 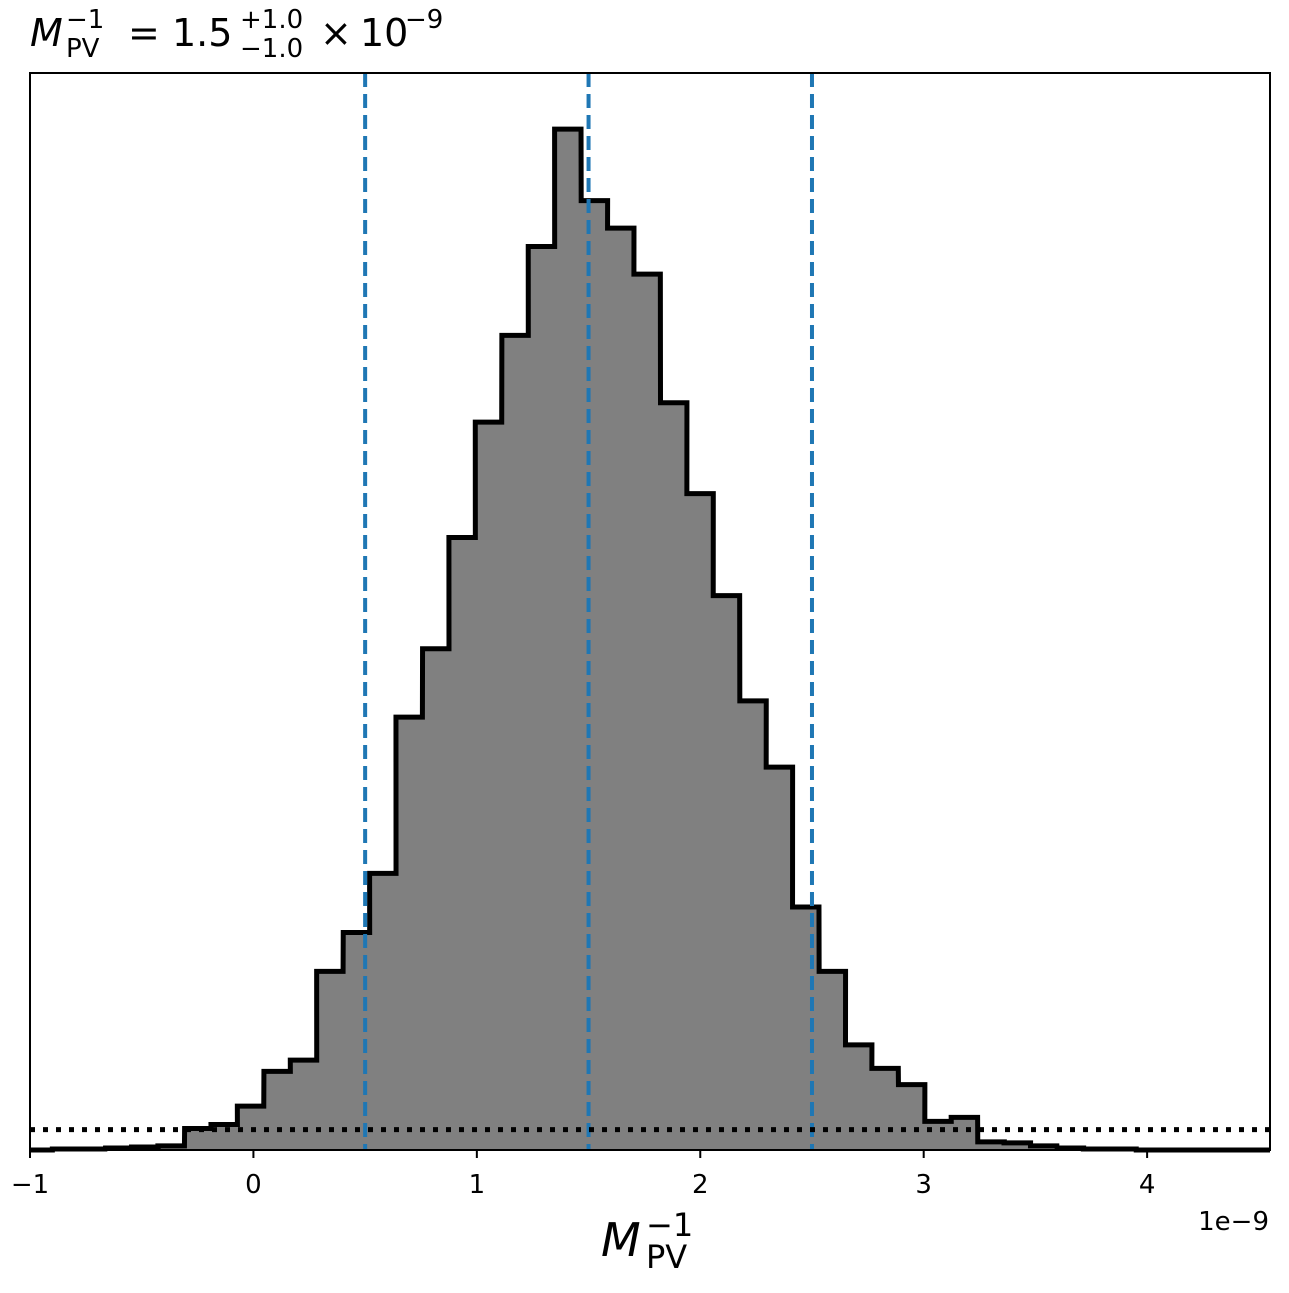 What do you see at coordinates (83, 49) in the screenshot?
I see `title-sub: PV` at bounding box center [83, 49].